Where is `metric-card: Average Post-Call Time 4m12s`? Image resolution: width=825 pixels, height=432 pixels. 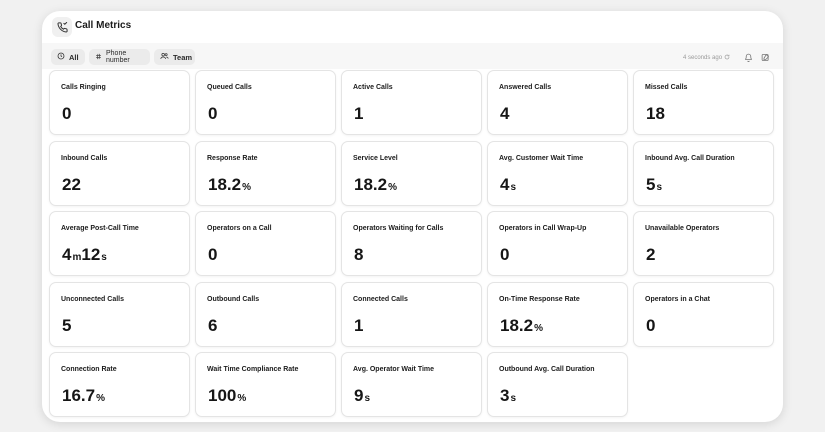 metric-card: Average Post-Call Time 4m12s is located at coordinates (119, 243).